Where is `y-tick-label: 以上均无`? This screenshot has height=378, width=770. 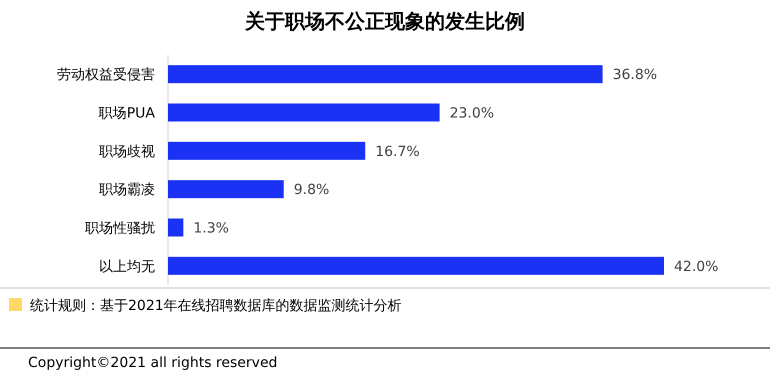
y-tick-label: 以上均无 is located at coordinates (127, 266).